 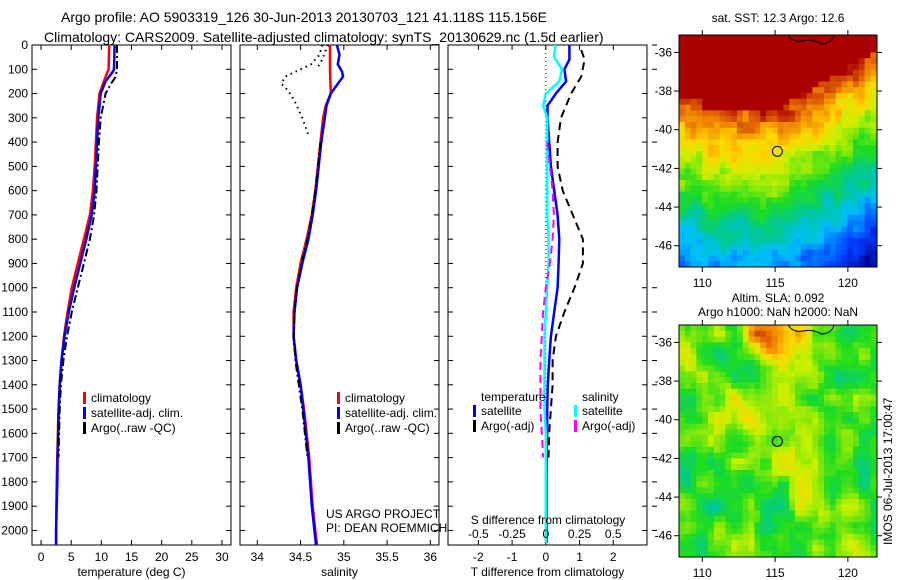 I want to click on series-line-satellite-adj-clim-, so click(x=85, y=294).